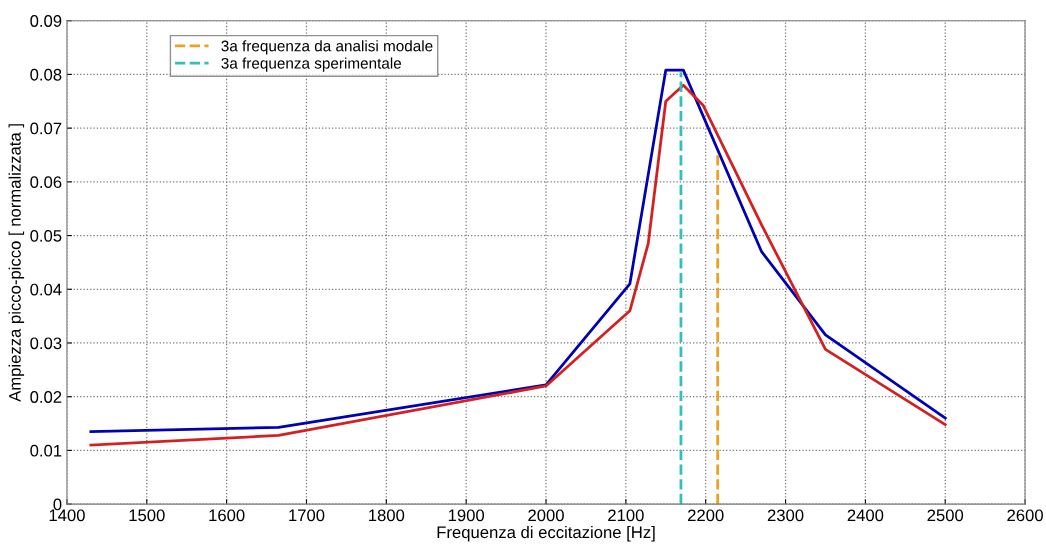  I want to click on y-tick-label: 0.09, so click(46, 21).